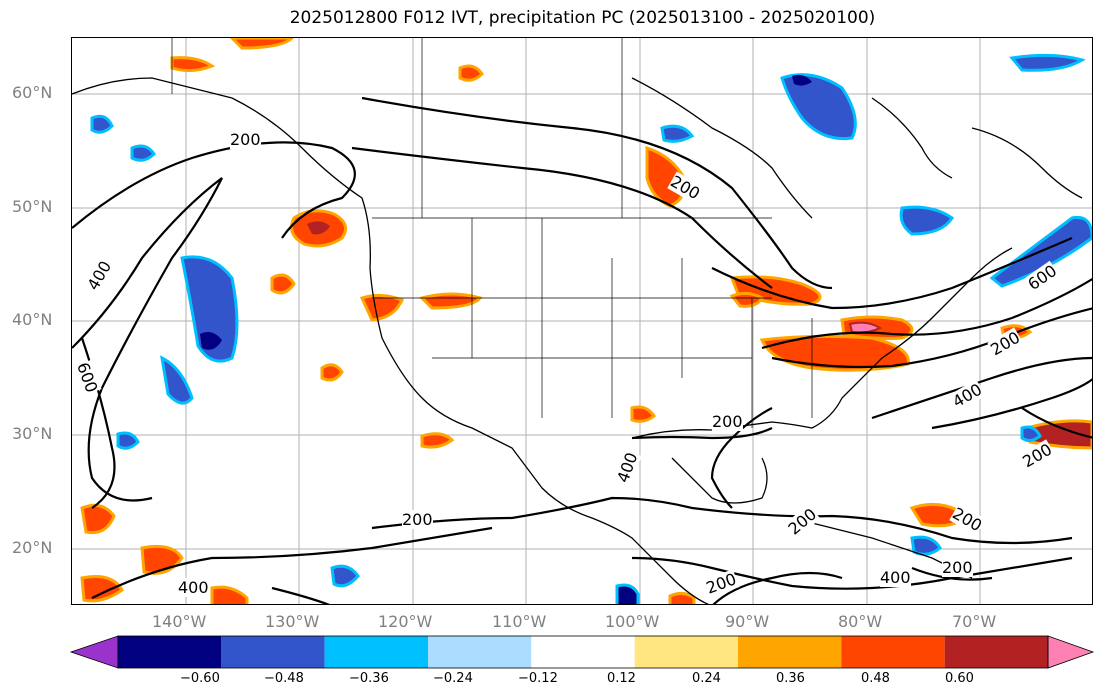 The height and width of the screenshot is (698, 1105). What do you see at coordinates (632, 621) in the screenshot?
I see `lon-tick-label: 100°W` at bounding box center [632, 621].